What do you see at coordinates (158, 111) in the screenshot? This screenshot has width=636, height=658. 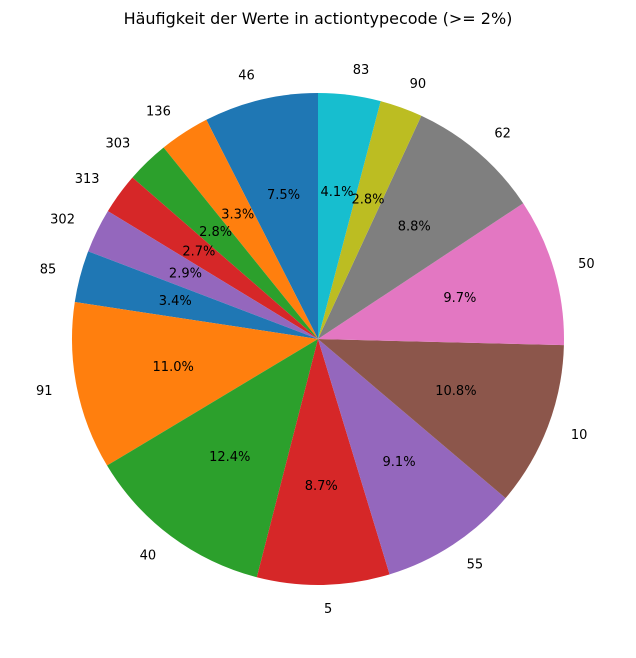 I see `category-label-136: 136` at bounding box center [158, 111].